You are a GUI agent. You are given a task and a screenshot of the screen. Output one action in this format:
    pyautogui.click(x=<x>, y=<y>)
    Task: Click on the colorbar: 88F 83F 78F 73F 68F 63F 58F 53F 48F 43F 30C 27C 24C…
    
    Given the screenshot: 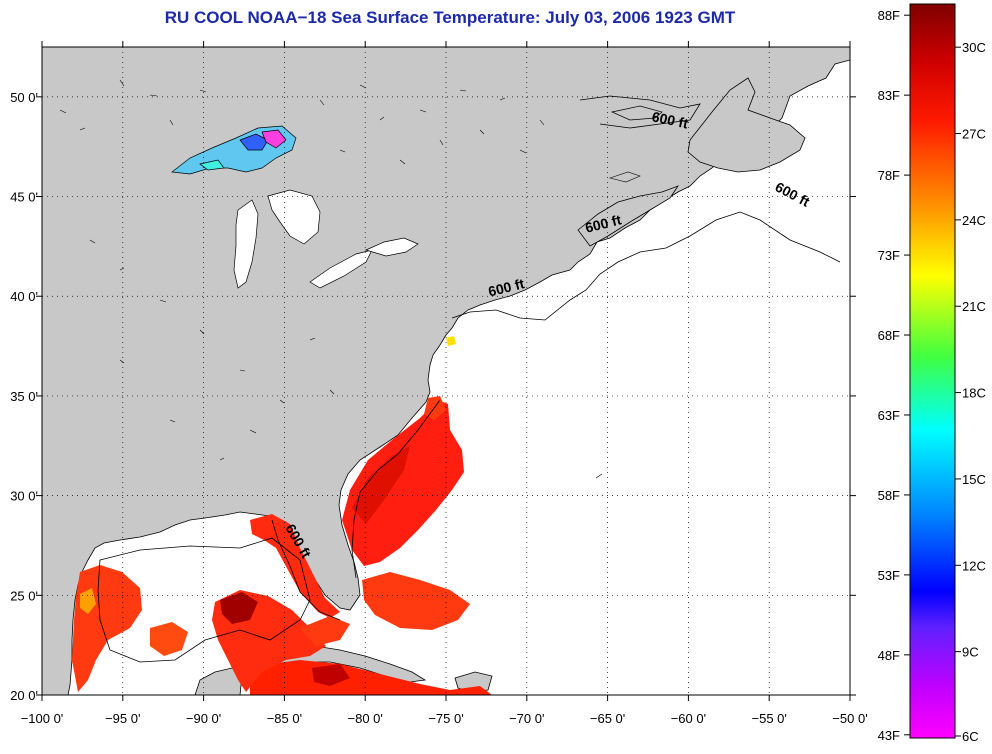 What is the action you would take?
    pyautogui.click(x=932, y=373)
    